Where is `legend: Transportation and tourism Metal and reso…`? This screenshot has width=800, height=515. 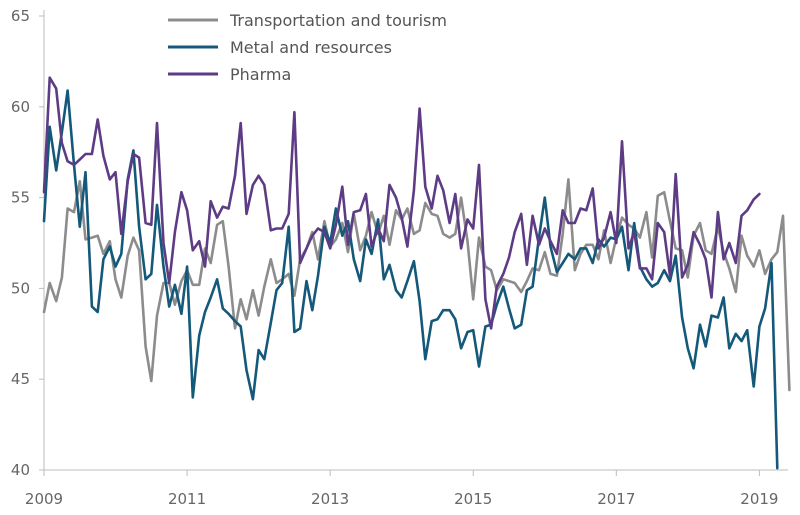
legend: Transportation and tourism Metal and reso… is located at coordinates (307, 47).